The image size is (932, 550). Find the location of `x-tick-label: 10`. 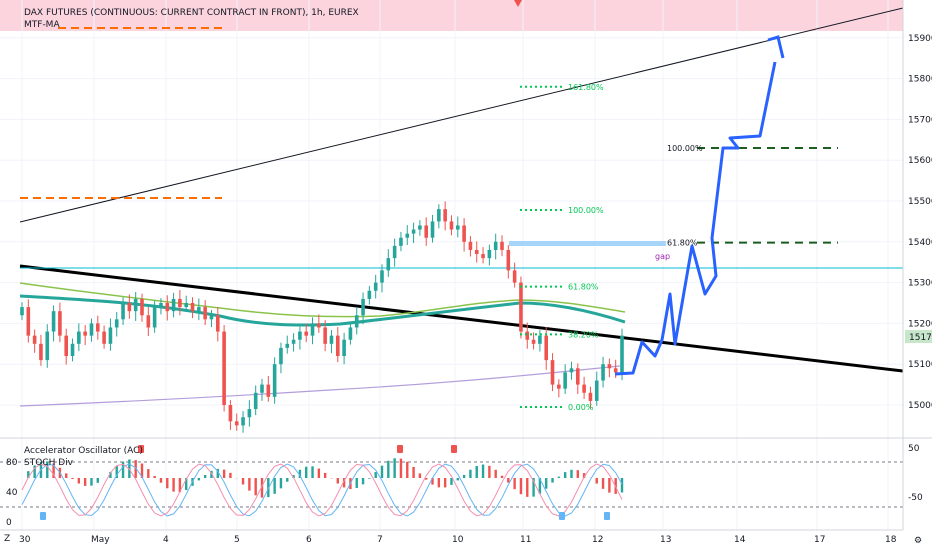

x-tick-label: 10 is located at coordinates (458, 540).